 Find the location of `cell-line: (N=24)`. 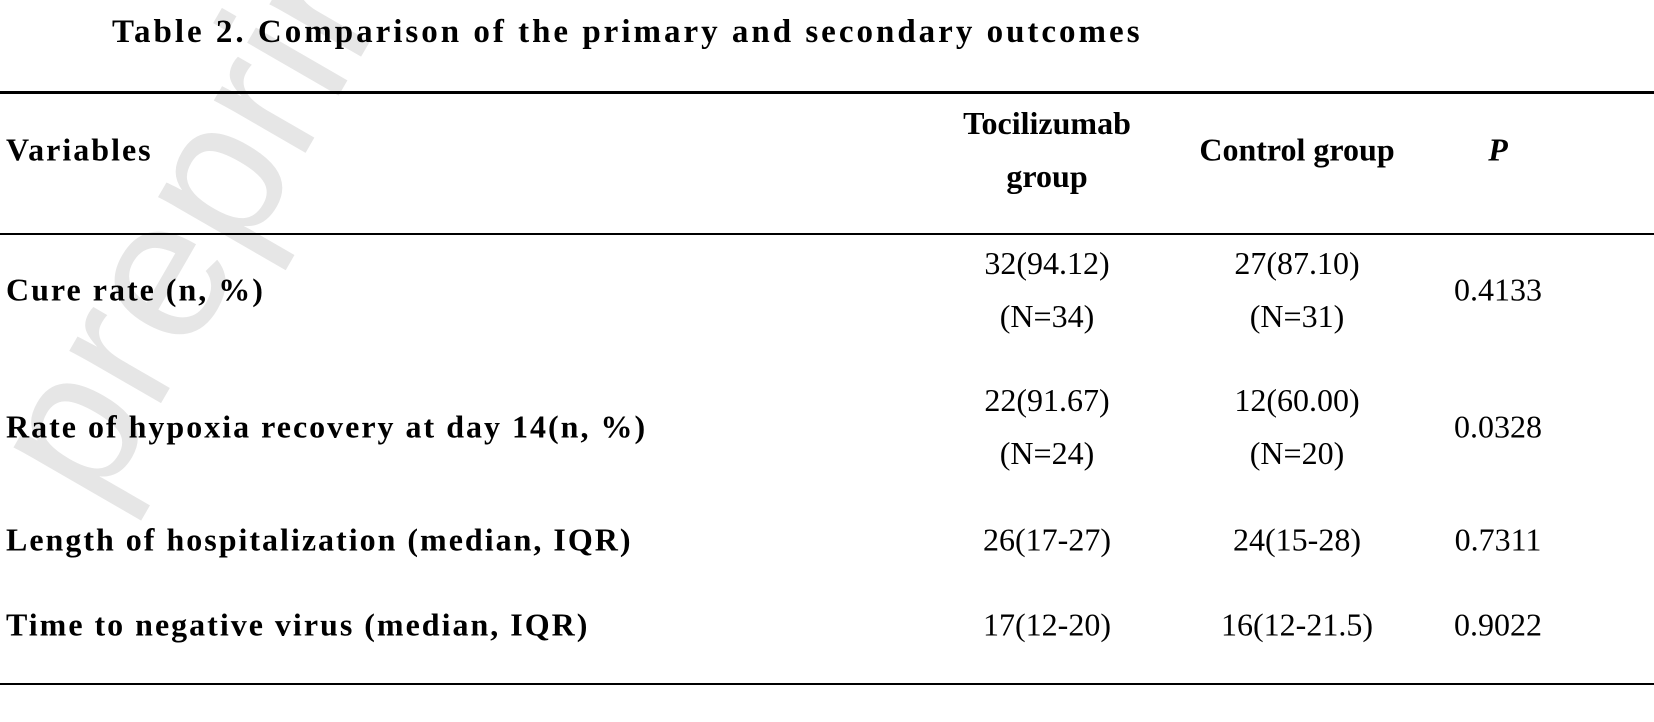

cell-line: (N=24) is located at coordinates (1047, 453).